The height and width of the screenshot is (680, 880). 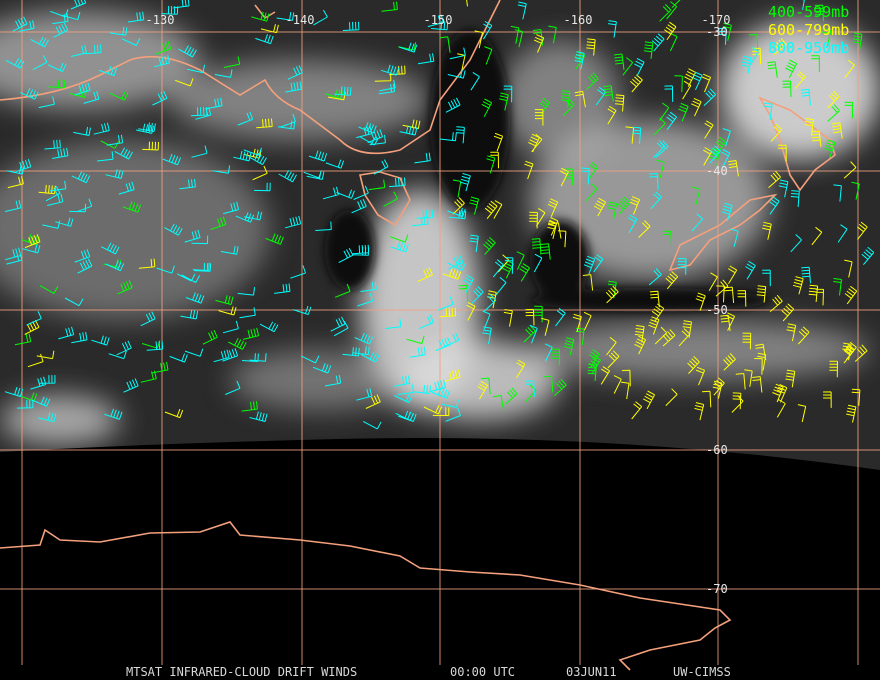 I want to click on footer-text: 03JUN11, so click(x=591, y=672).